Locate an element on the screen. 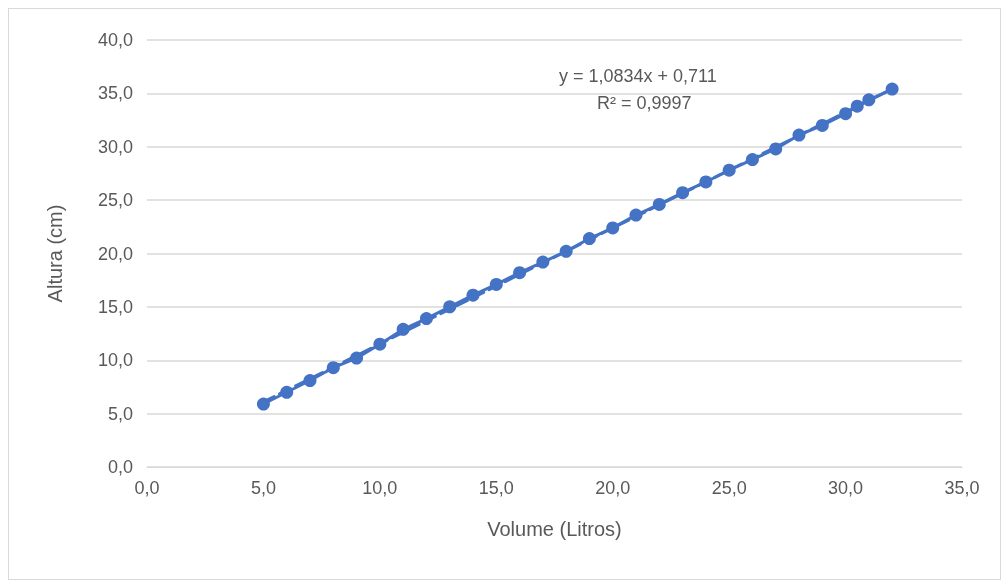  y-tick-label: 20,0 is located at coordinates (115, 253).